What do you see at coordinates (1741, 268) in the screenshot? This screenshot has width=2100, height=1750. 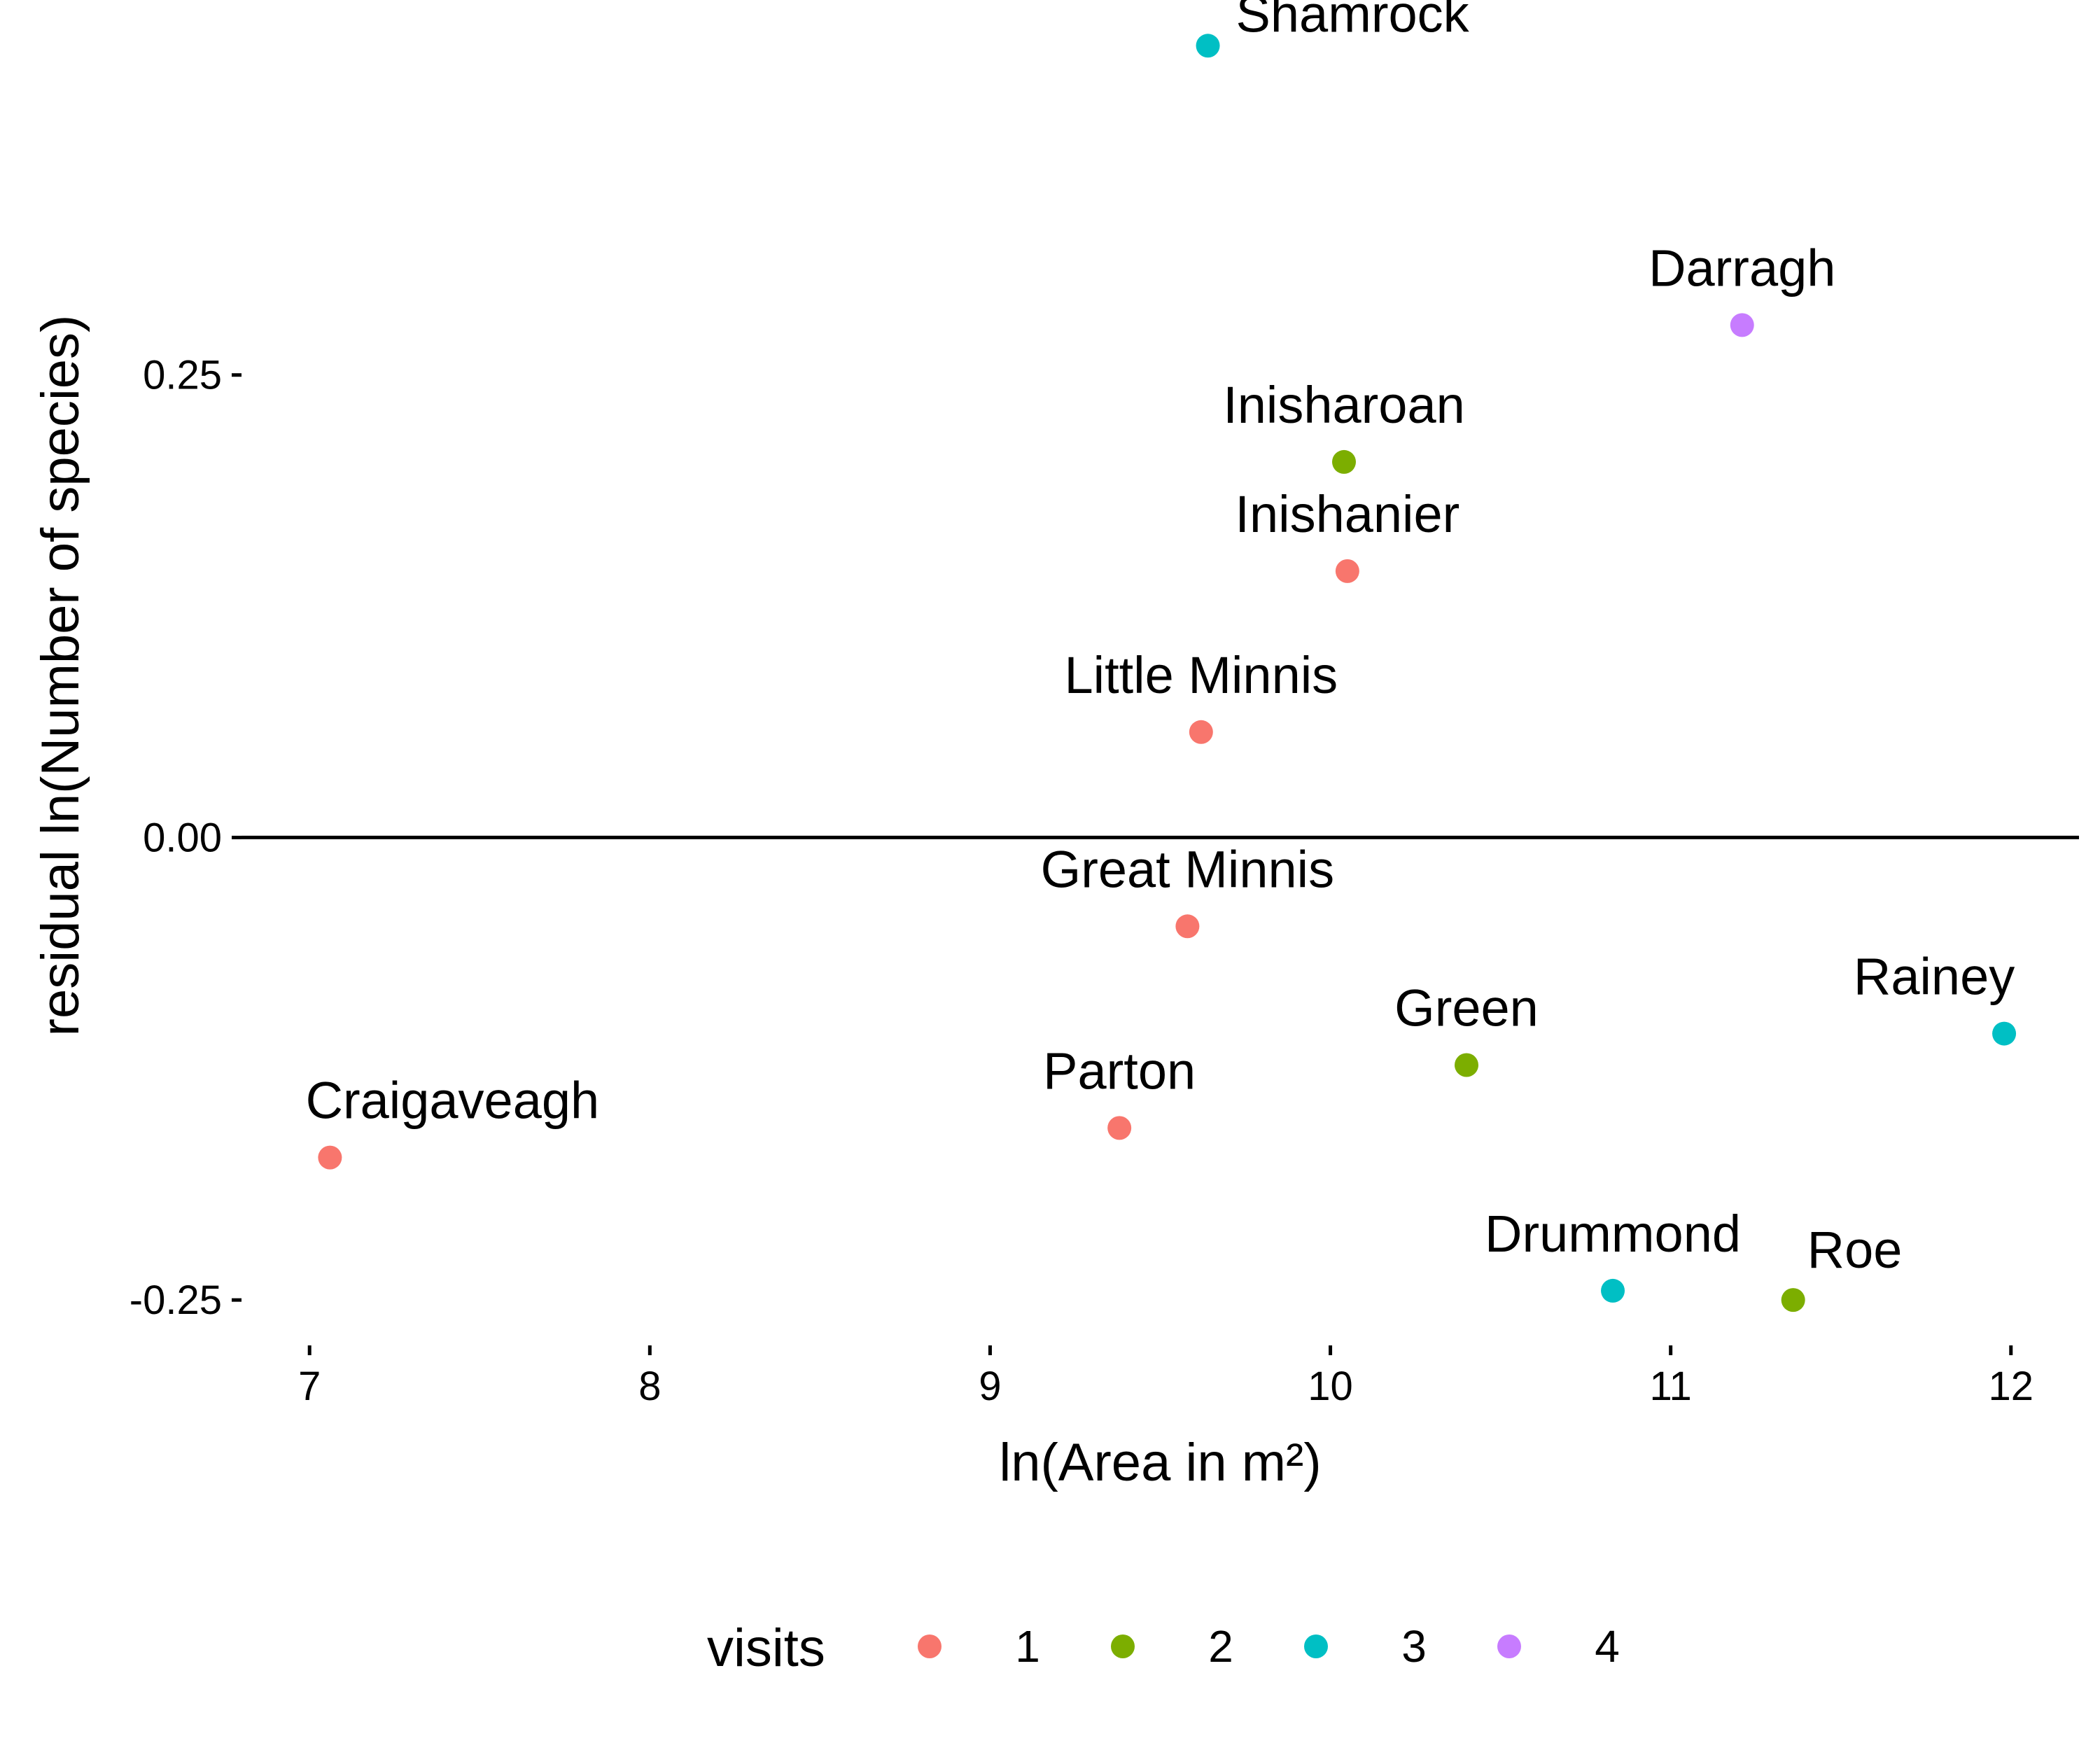 I see `point-label: Darragh` at bounding box center [1741, 268].